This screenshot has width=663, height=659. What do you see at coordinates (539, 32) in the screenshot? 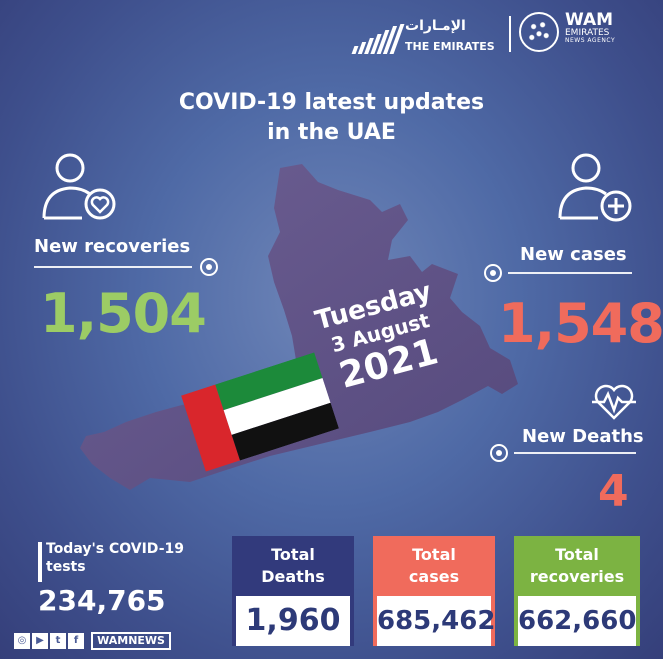
I see `wam-globe-icon` at bounding box center [539, 32].